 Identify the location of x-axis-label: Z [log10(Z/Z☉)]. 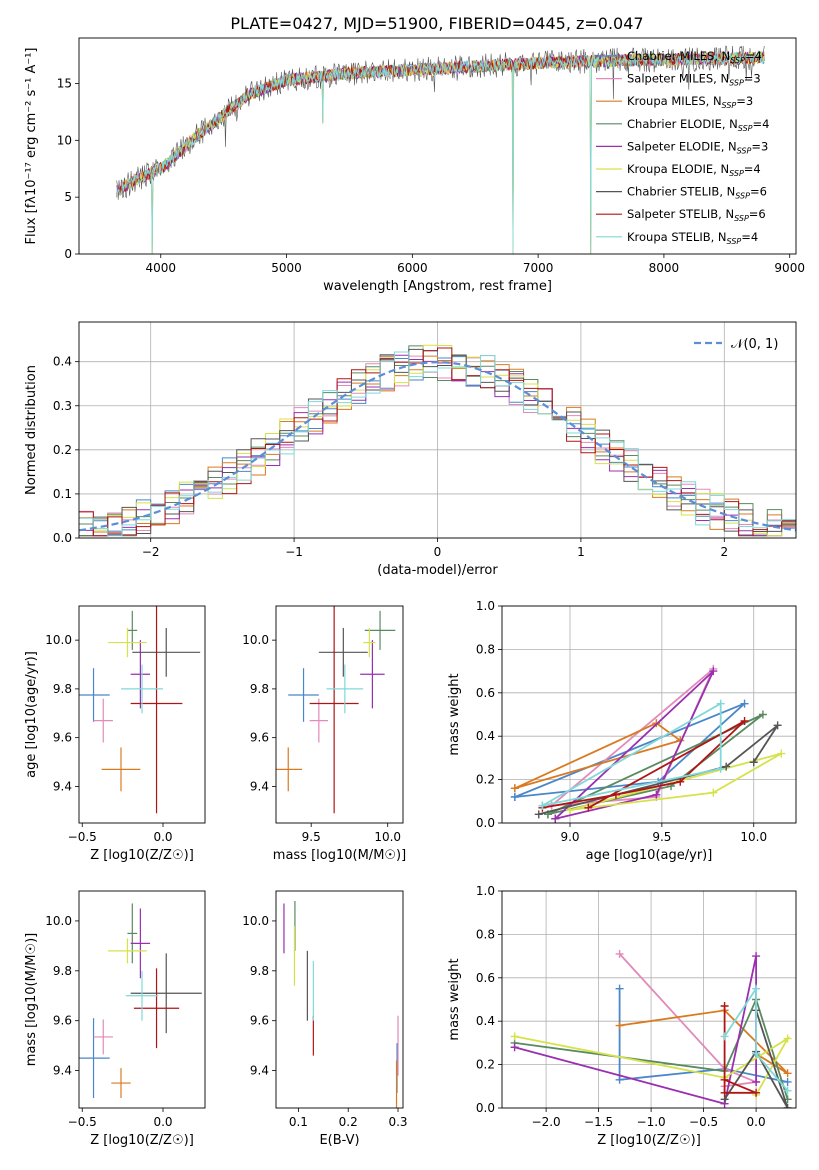
(649, 1140).